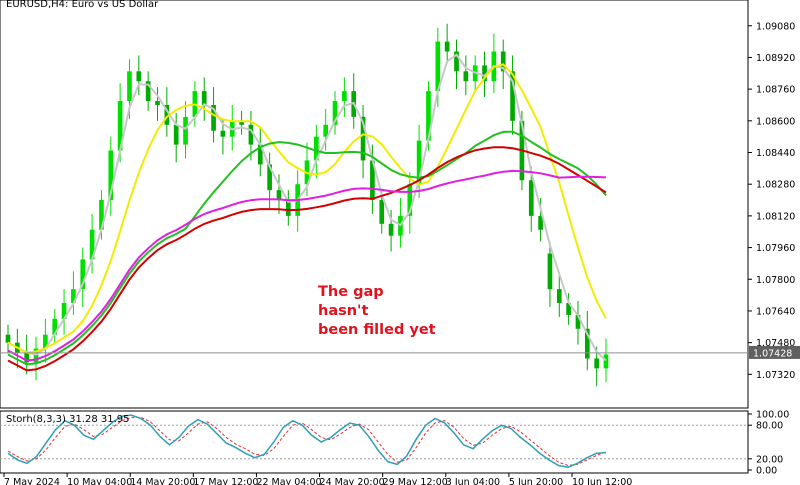 The width and height of the screenshot is (800, 485). Describe the element at coordinates (775, 26) in the screenshot. I see `price-tick-label: 1.09080` at that location.